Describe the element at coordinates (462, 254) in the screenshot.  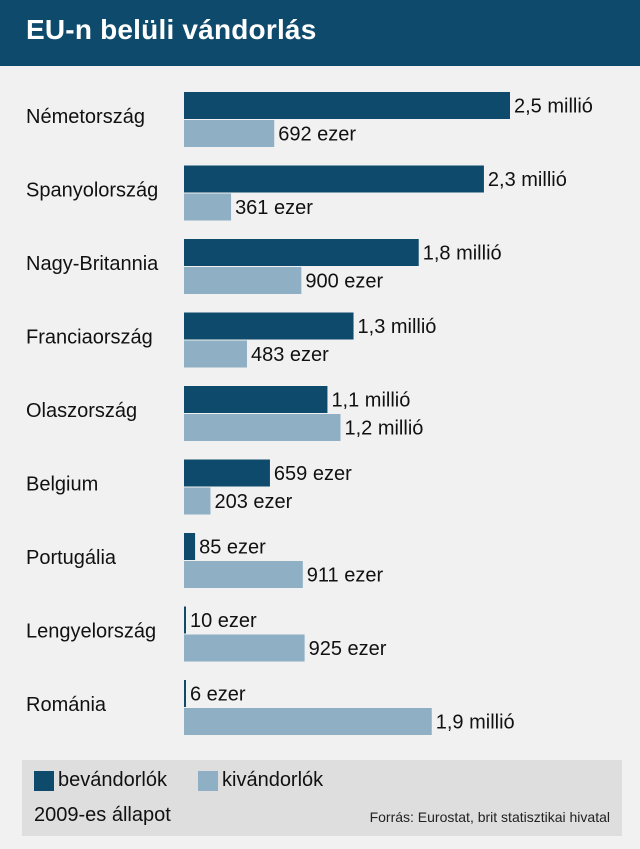
I see `data-label-immigrants: 1,8 millió` at that location.